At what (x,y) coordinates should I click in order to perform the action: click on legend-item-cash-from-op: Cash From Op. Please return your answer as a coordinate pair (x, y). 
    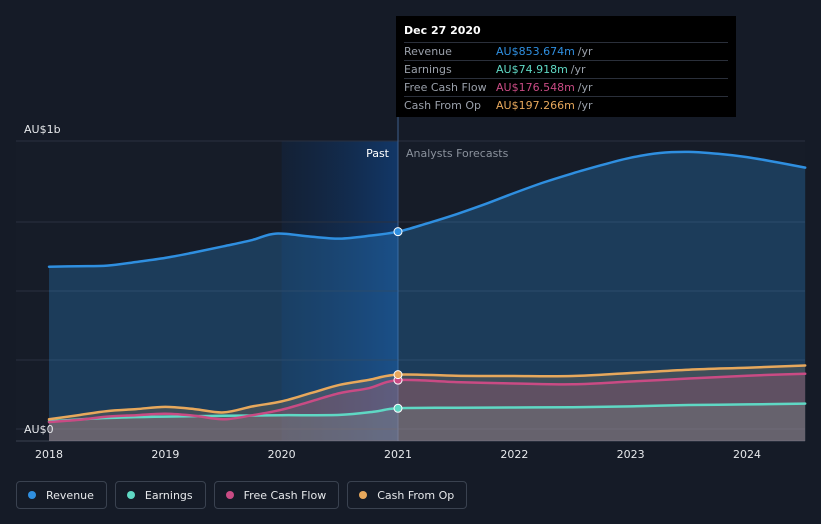
    Looking at the image, I should click on (407, 495).